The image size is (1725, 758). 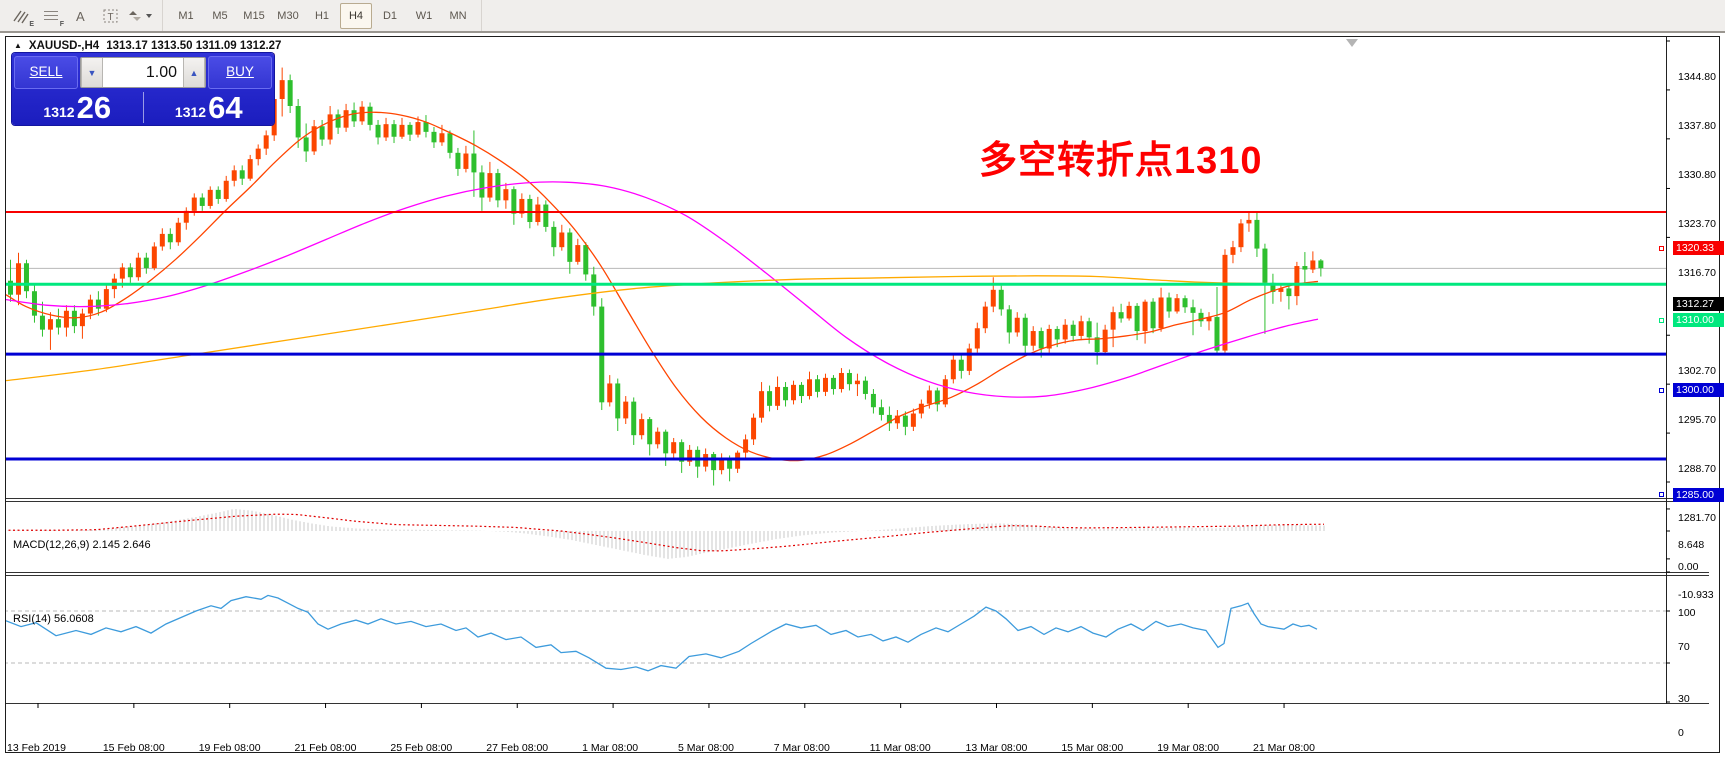 What do you see at coordinates (21, 16) in the screenshot?
I see `indicators-icon: E` at bounding box center [21, 16].